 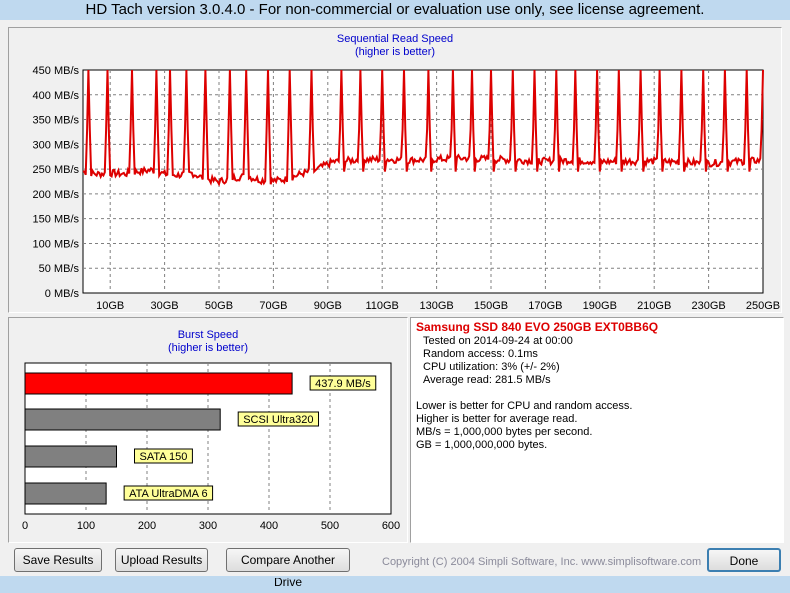 I want to click on note-average: Higher is better for average read., so click(x=497, y=419).